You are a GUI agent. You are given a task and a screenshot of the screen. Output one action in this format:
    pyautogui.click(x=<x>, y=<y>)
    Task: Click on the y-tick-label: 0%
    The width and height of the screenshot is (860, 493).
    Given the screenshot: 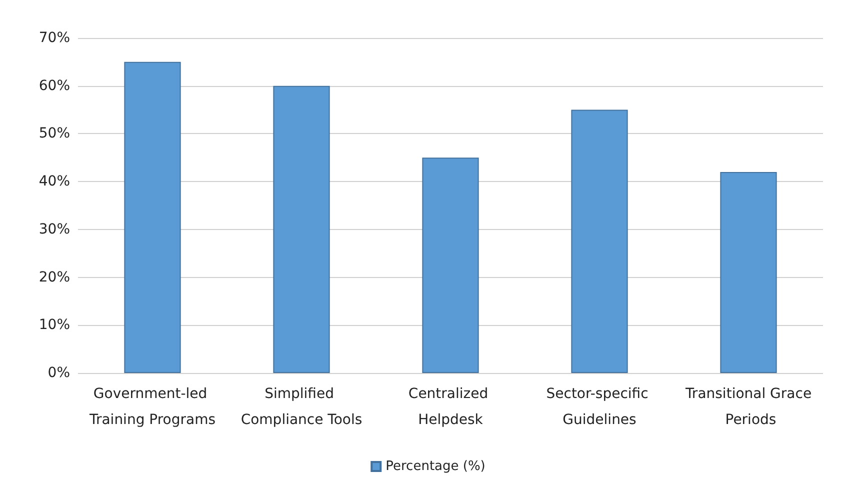 What is the action you would take?
    pyautogui.click(x=59, y=373)
    